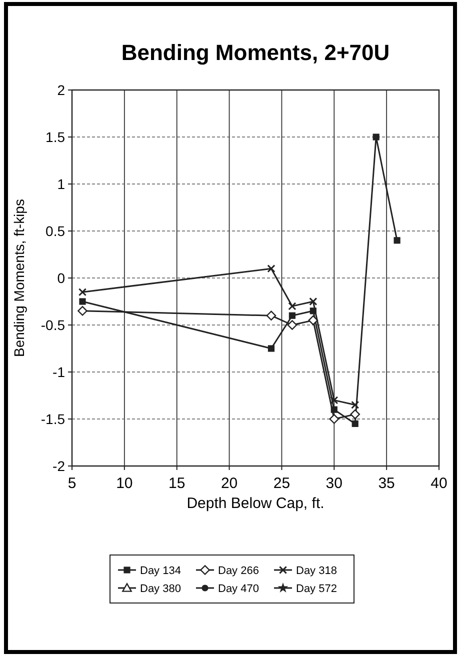 The height and width of the screenshot is (656, 461). What do you see at coordinates (61, 278) in the screenshot?
I see `y-tick-label: 0` at bounding box center [61, 278].